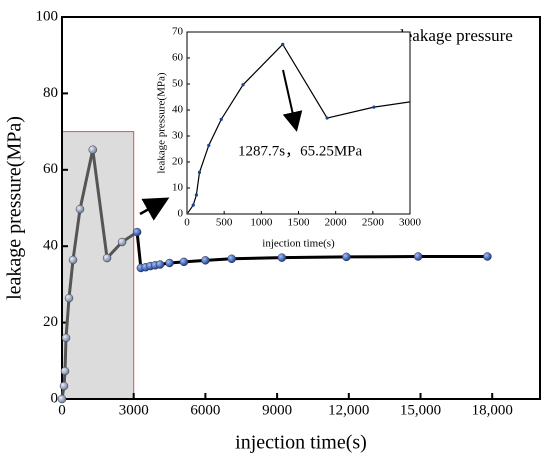  What do you see at coordinates (373, 222) in the screenshot?
I see `x-tick-label: 2500` at bounding box center [373, 222].